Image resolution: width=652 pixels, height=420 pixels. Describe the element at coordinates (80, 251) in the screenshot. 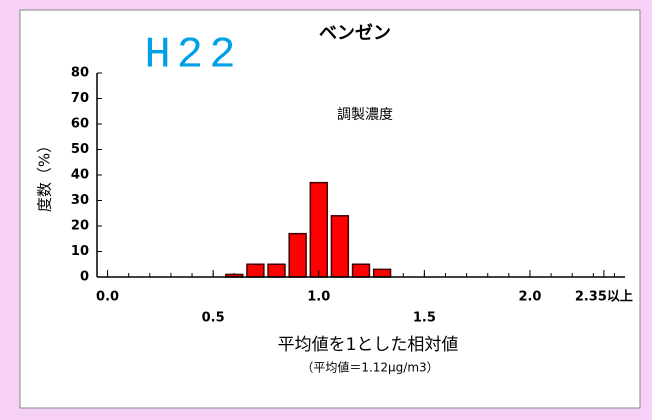

I see `y-tick-label: 10` at that location.